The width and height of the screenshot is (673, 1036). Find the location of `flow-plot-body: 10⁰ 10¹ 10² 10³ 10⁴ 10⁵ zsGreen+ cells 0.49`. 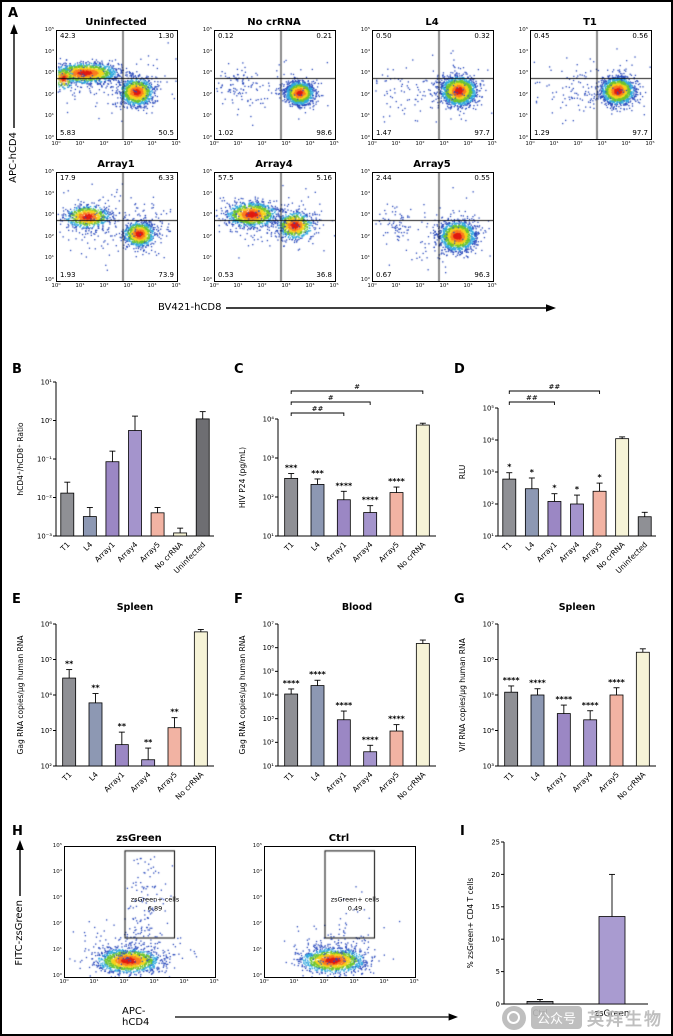

flow-plot-body: 10⁰ 10¹ 10² 10³ 10⁴ 10⁵ zsGreen+ cells 0.49 is located at coordinates (331, 911).